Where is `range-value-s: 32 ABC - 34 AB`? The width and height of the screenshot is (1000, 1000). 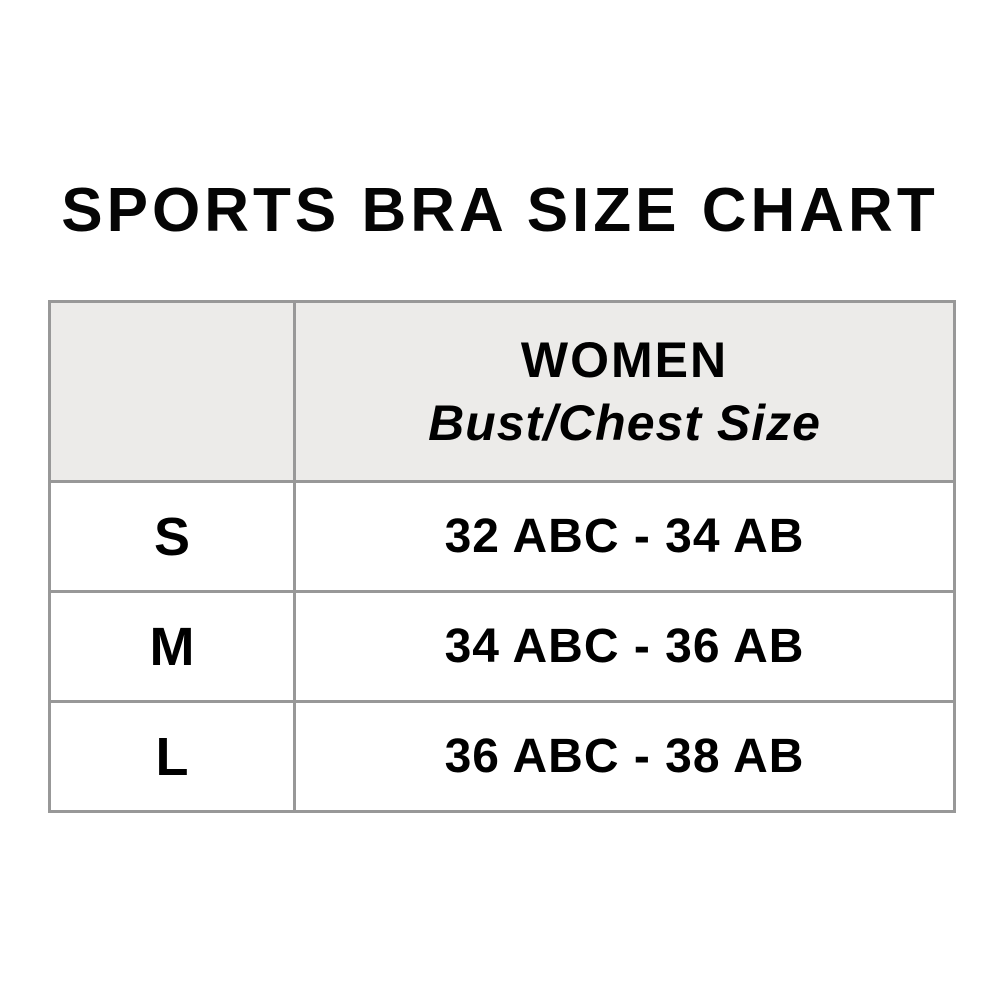 range-value-s: 32 ABC - 34 AB is located at coordinates (624, 536).